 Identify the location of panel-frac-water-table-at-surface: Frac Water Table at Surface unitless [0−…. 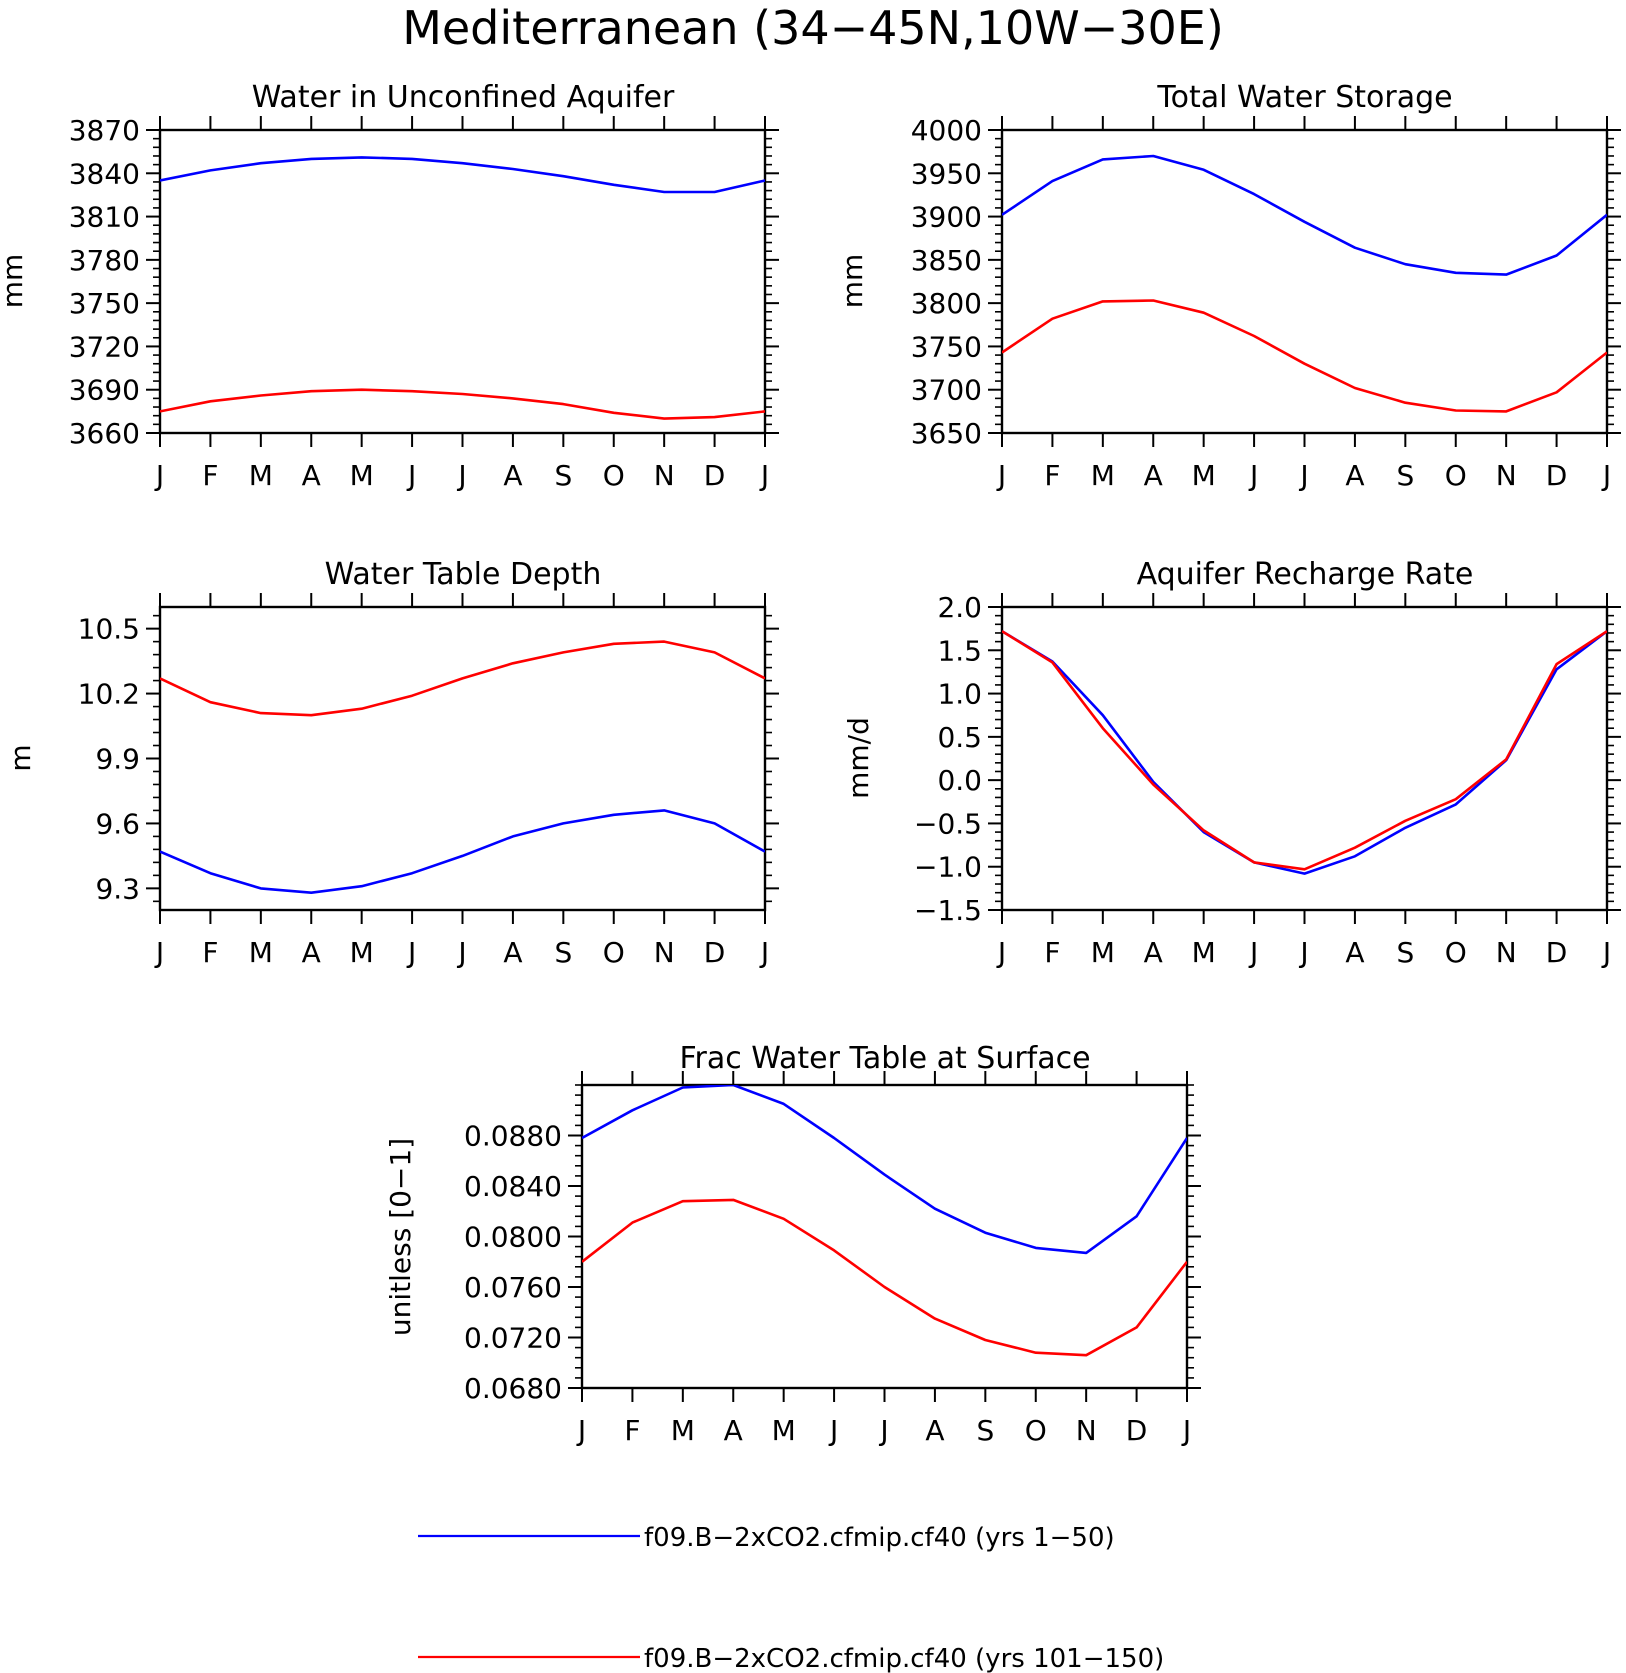
(792, 1244).